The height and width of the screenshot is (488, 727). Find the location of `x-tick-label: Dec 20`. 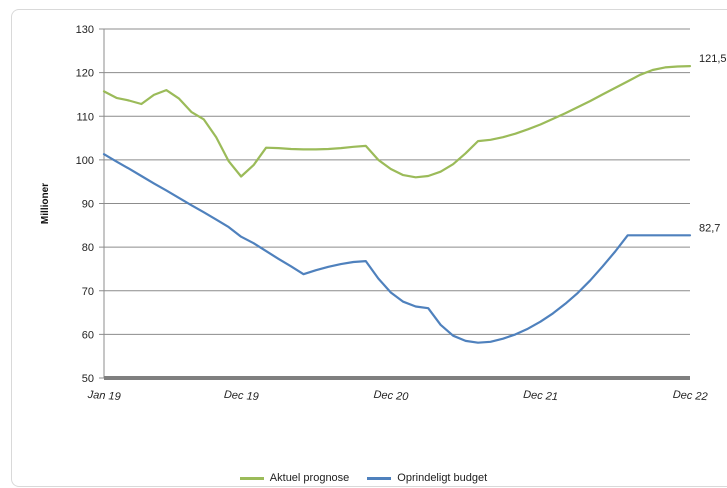

x-tick-label: Dec 20 is located at coordinates (391, 396).